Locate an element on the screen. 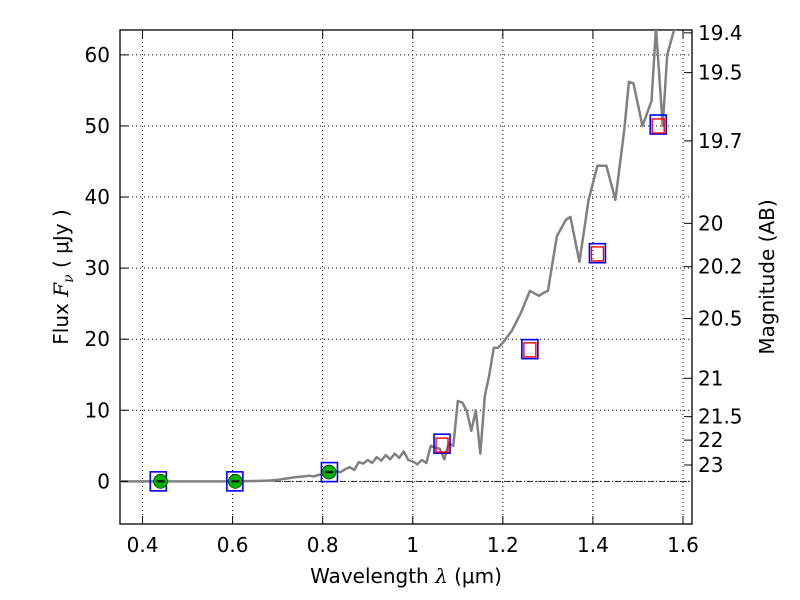 The width and height of the screenshot is (800, 600). mag-tick-label: 23 is located at coordinates (710, 465).